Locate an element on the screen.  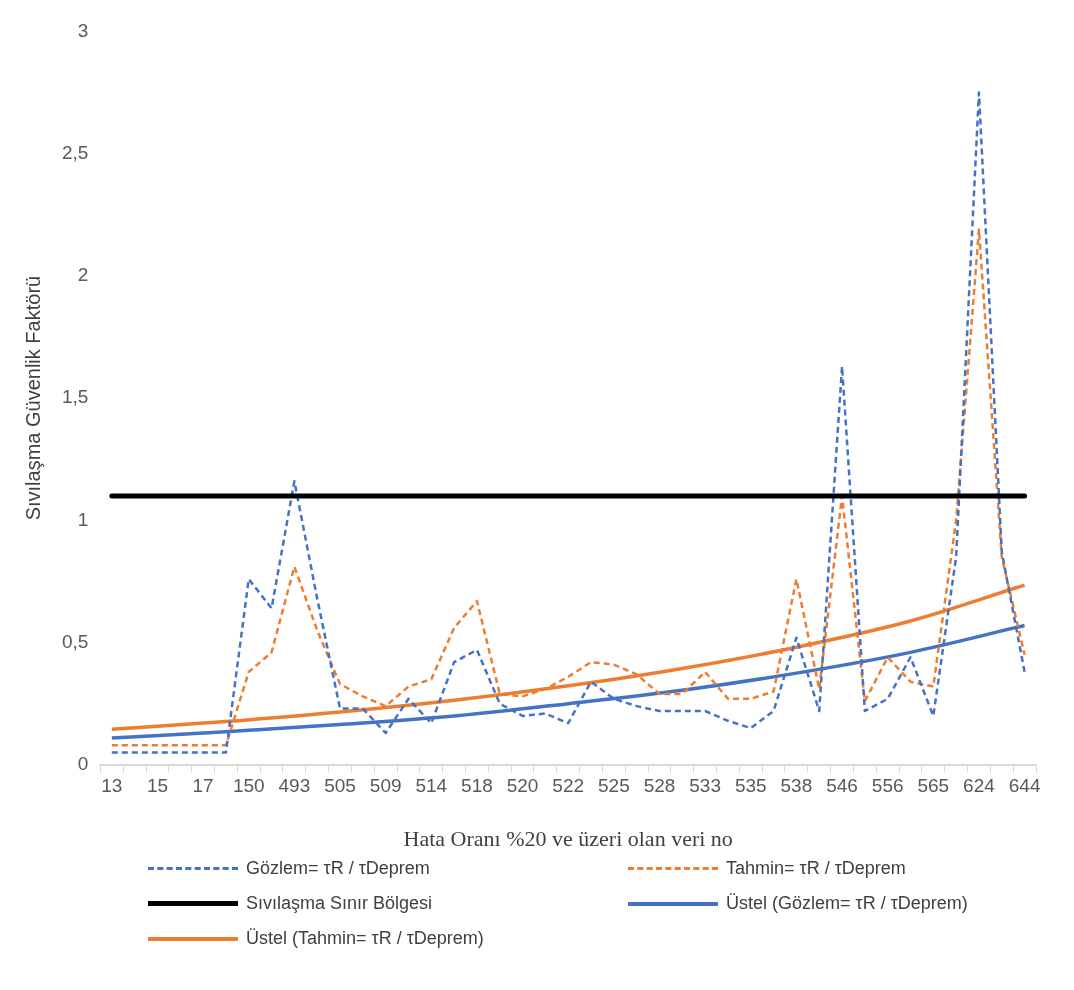
x-tick-label: 546 is located at coordinates (842, 786).